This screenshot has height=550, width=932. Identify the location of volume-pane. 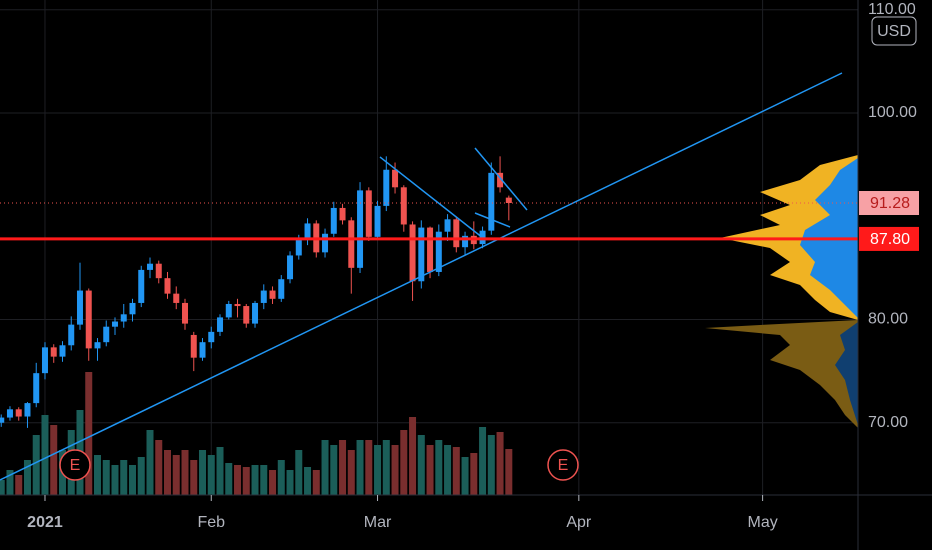
(256, 433).